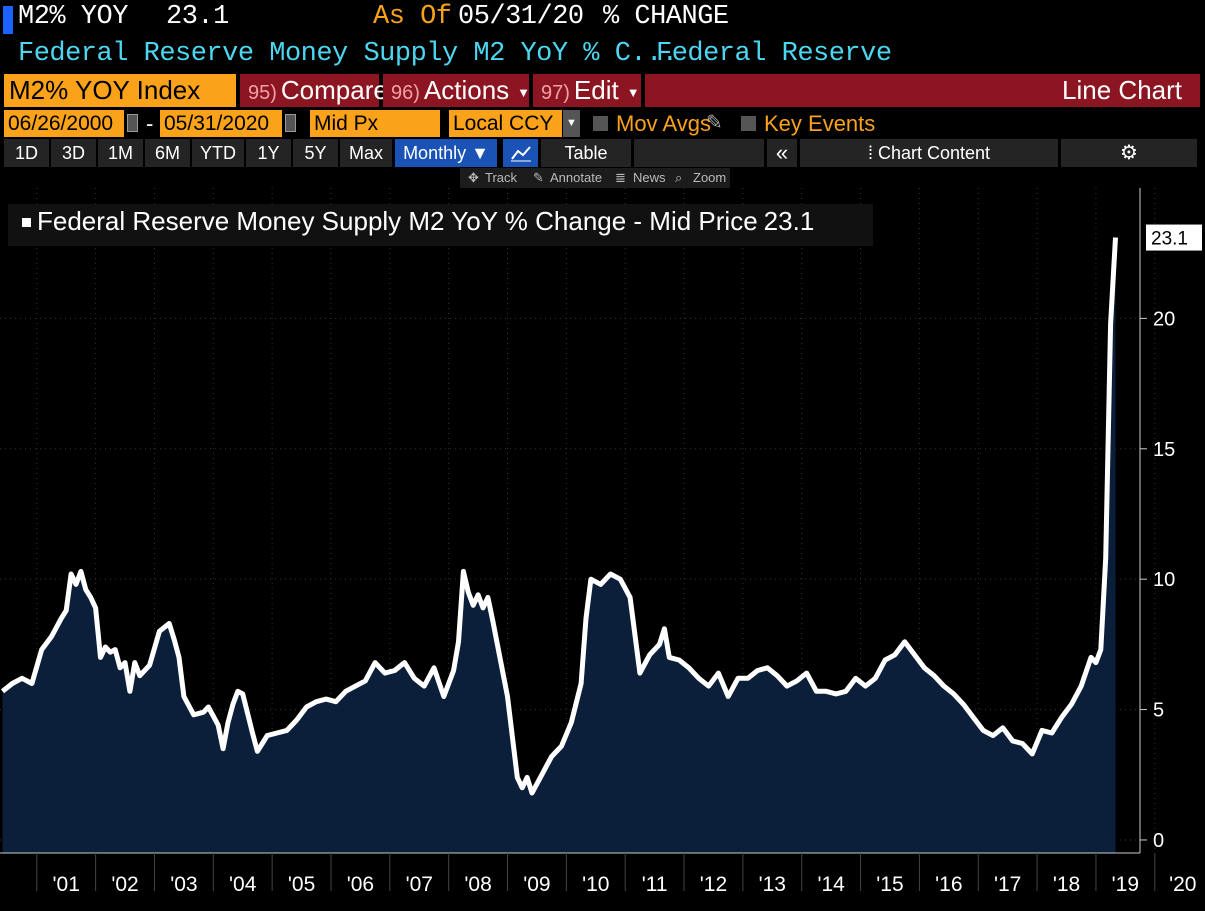  I want to click on price-field-select: Mid Px, so click(375, 123).